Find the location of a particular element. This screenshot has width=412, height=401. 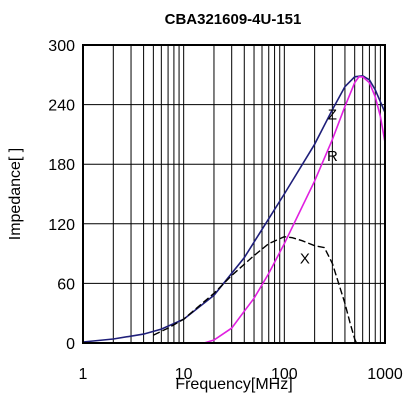

curve-label-x: X is located at coordinates (305, 259).